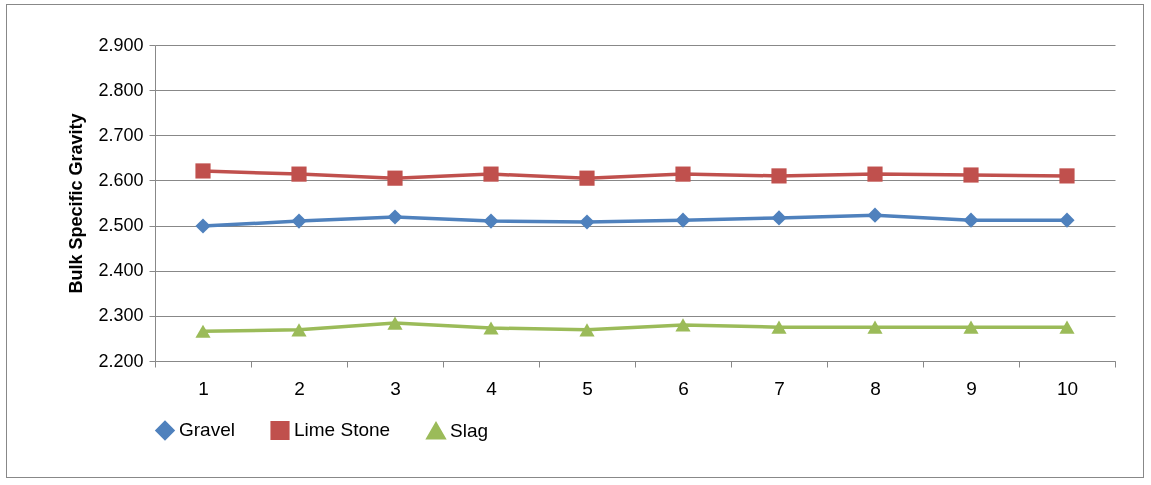  What do you see at coordinates (121, 44) in the screenshot?
I see `y-tick-label: 2.900` at bounding box center [121, 44].